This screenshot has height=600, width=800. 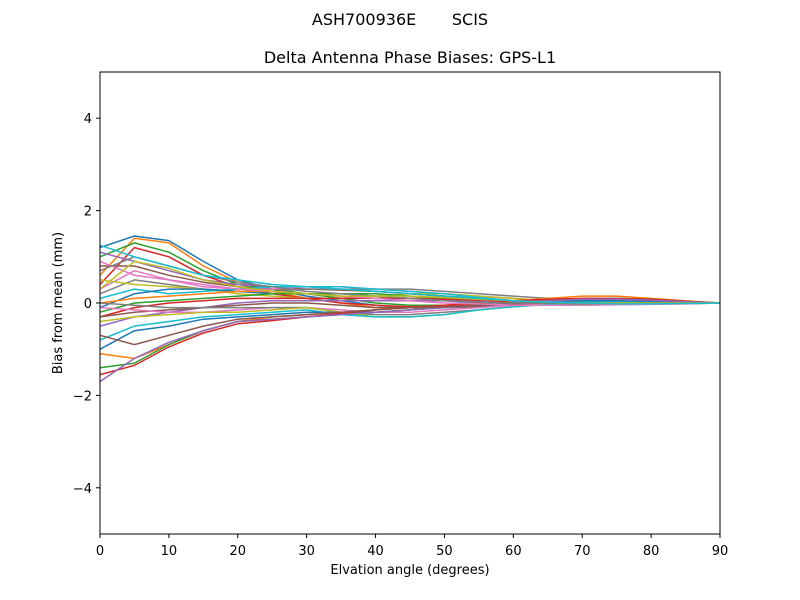 What do you see at coordinates (470, 19) in the screenshot?
I see `suptitle-radome: SCIS` at bounding box center [470, 19].